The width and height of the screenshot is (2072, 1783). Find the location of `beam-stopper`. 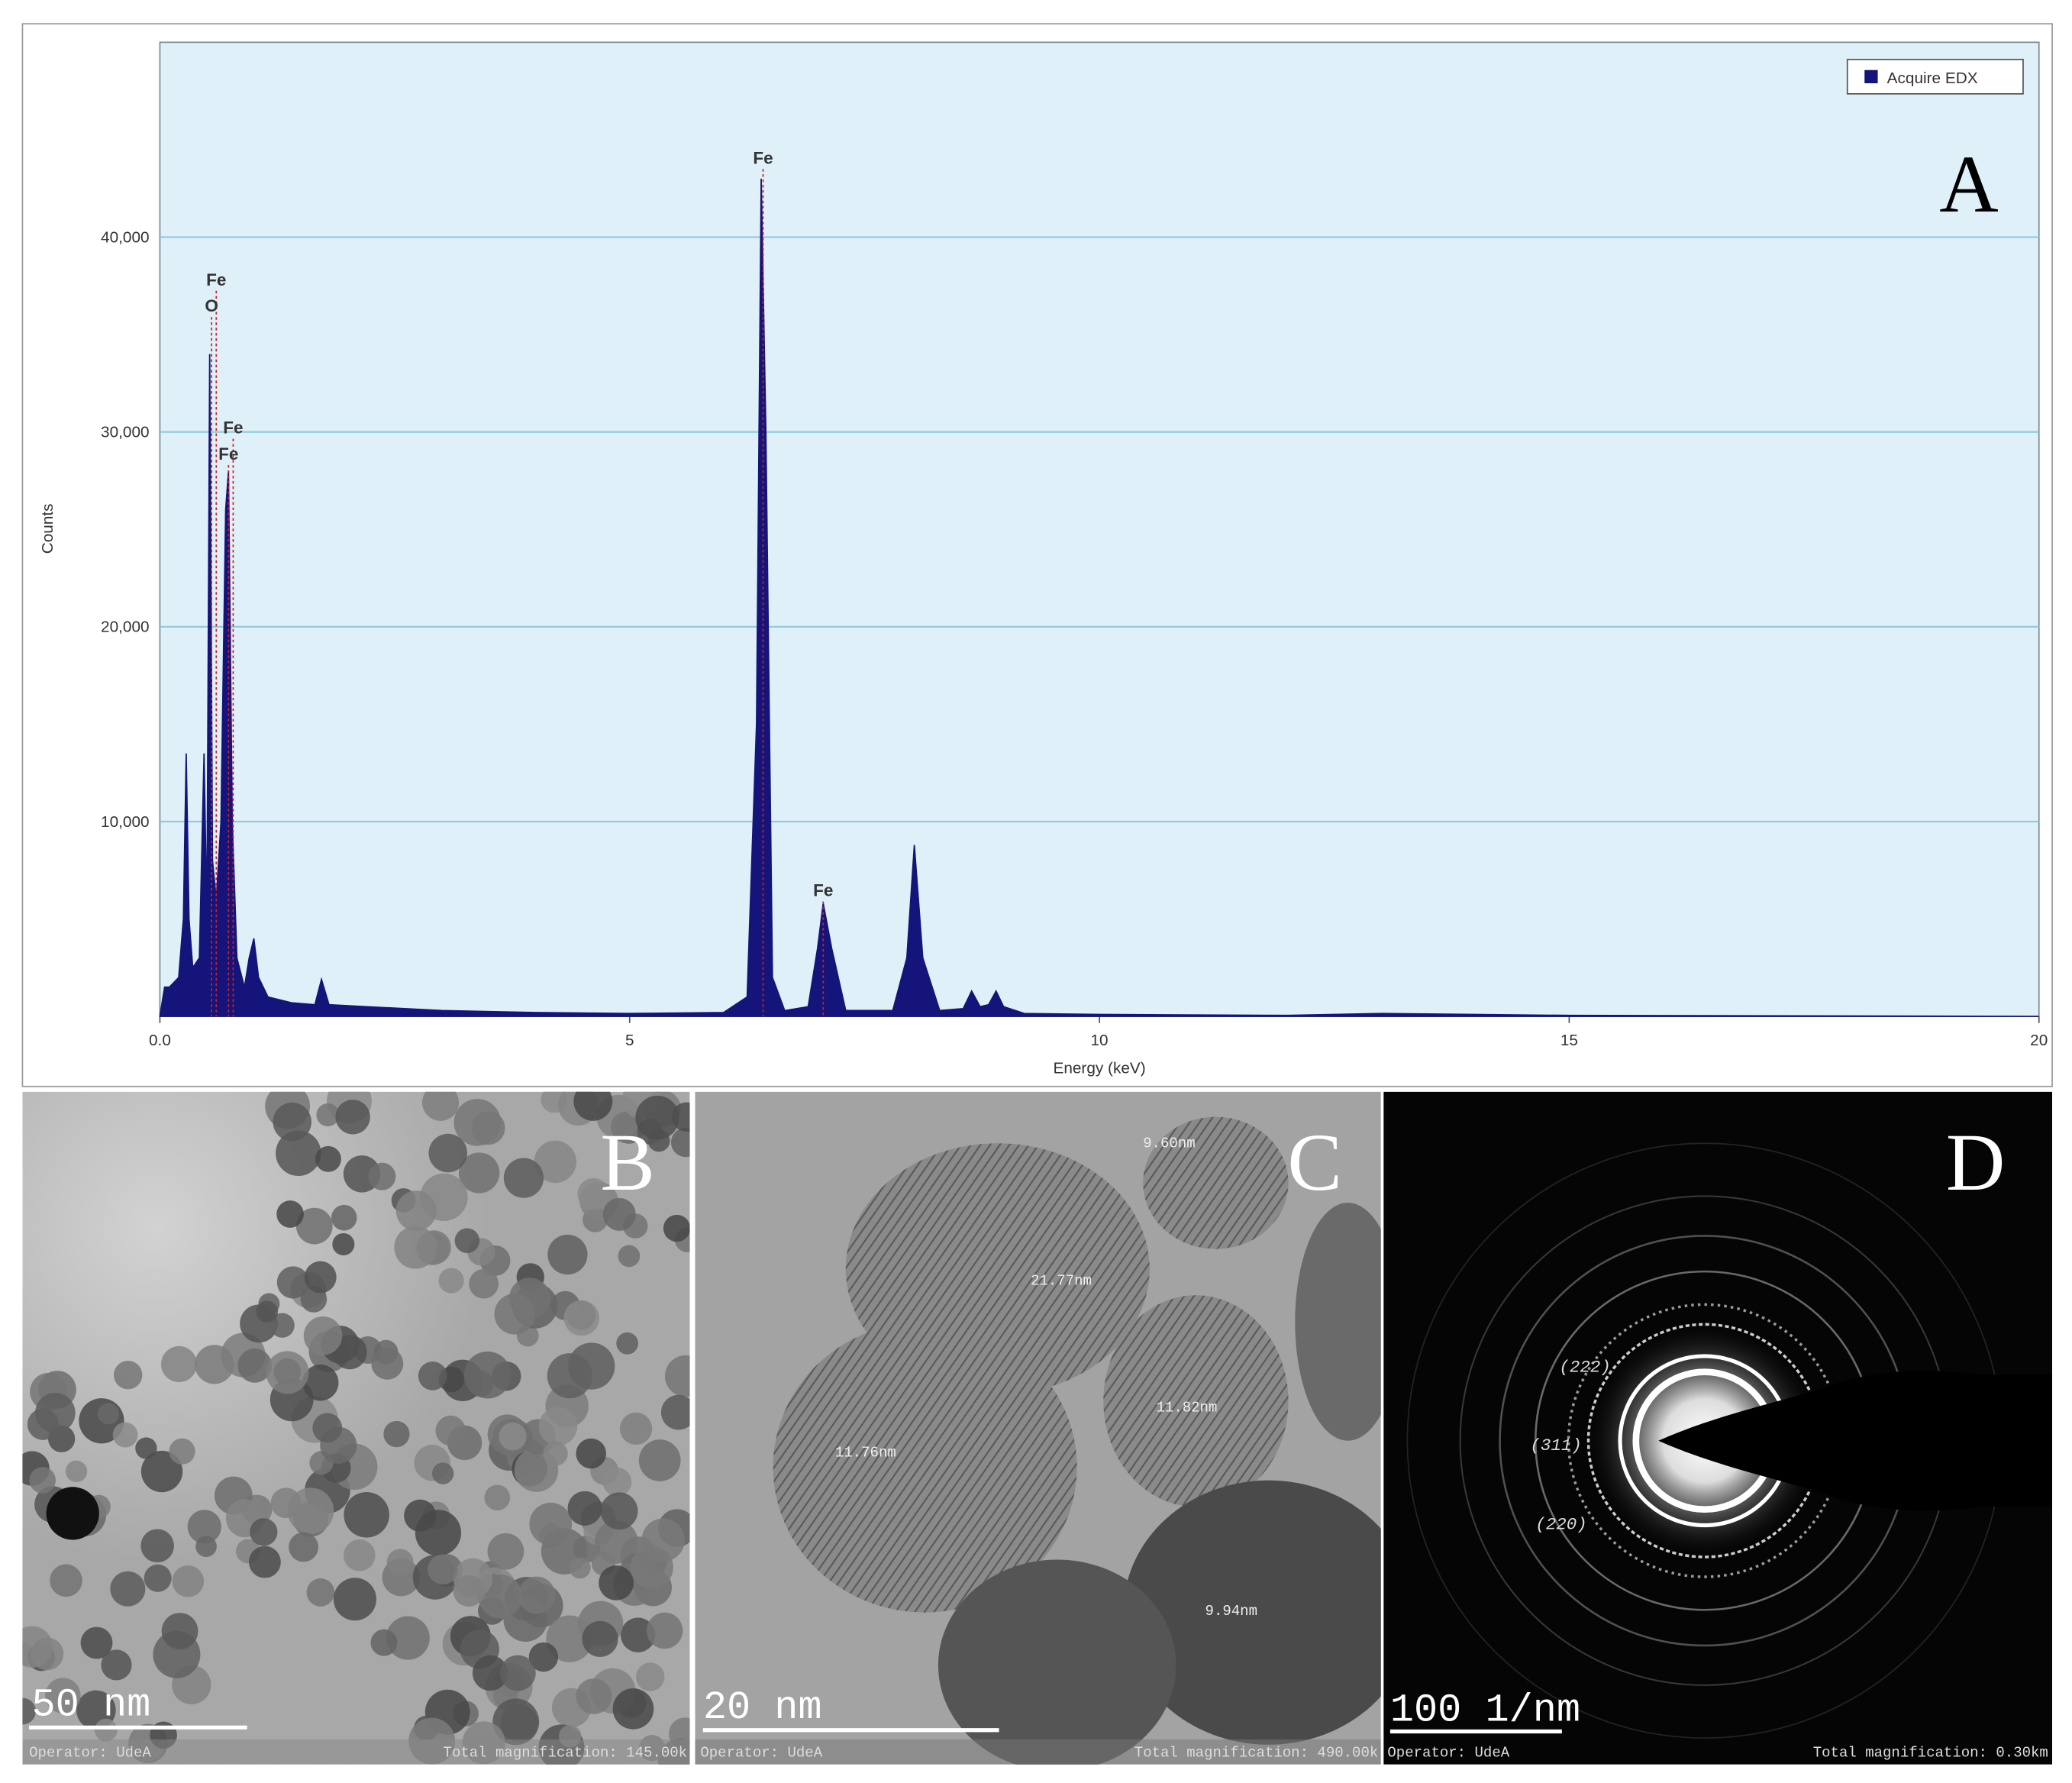

beam-stopper is located at coordinates (1855, 1441).